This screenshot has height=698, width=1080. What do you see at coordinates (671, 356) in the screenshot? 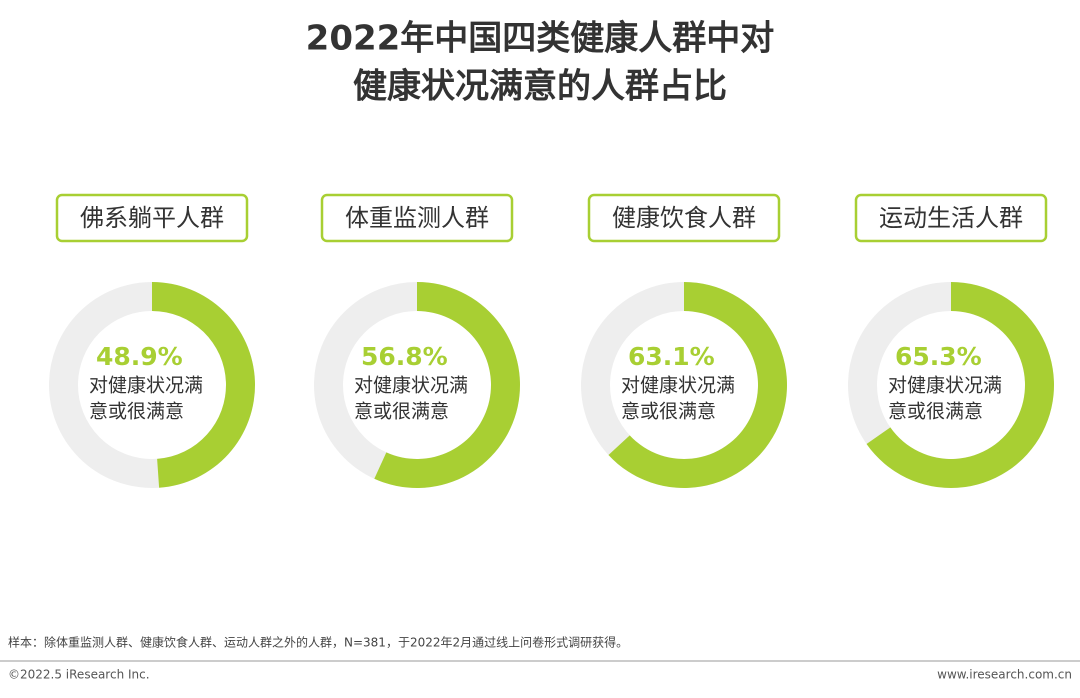
I see `value-label: 63.1%` at bounding box center [671, 356].